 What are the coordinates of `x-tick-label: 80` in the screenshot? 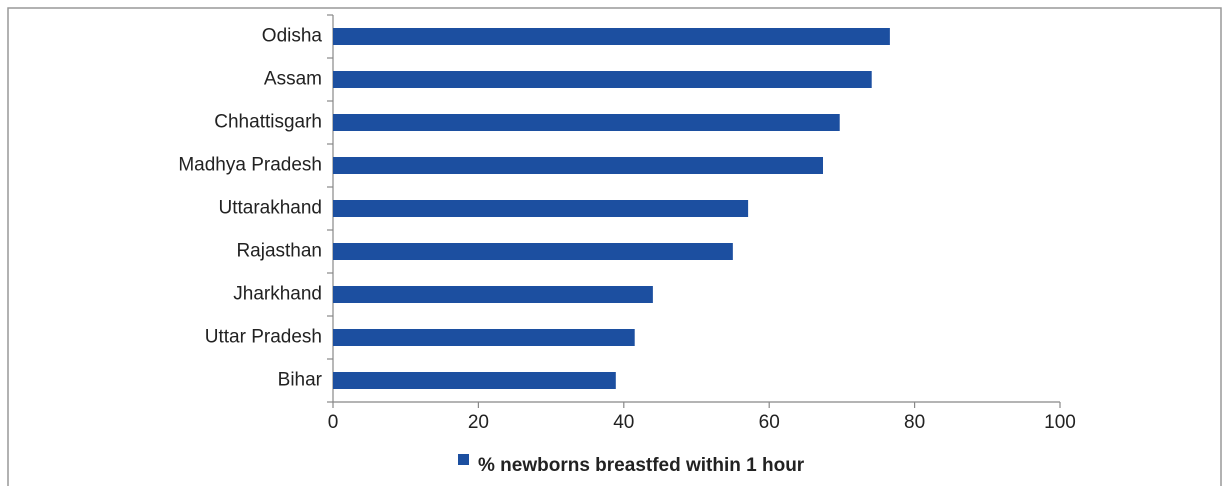 It's located at (914, 422).